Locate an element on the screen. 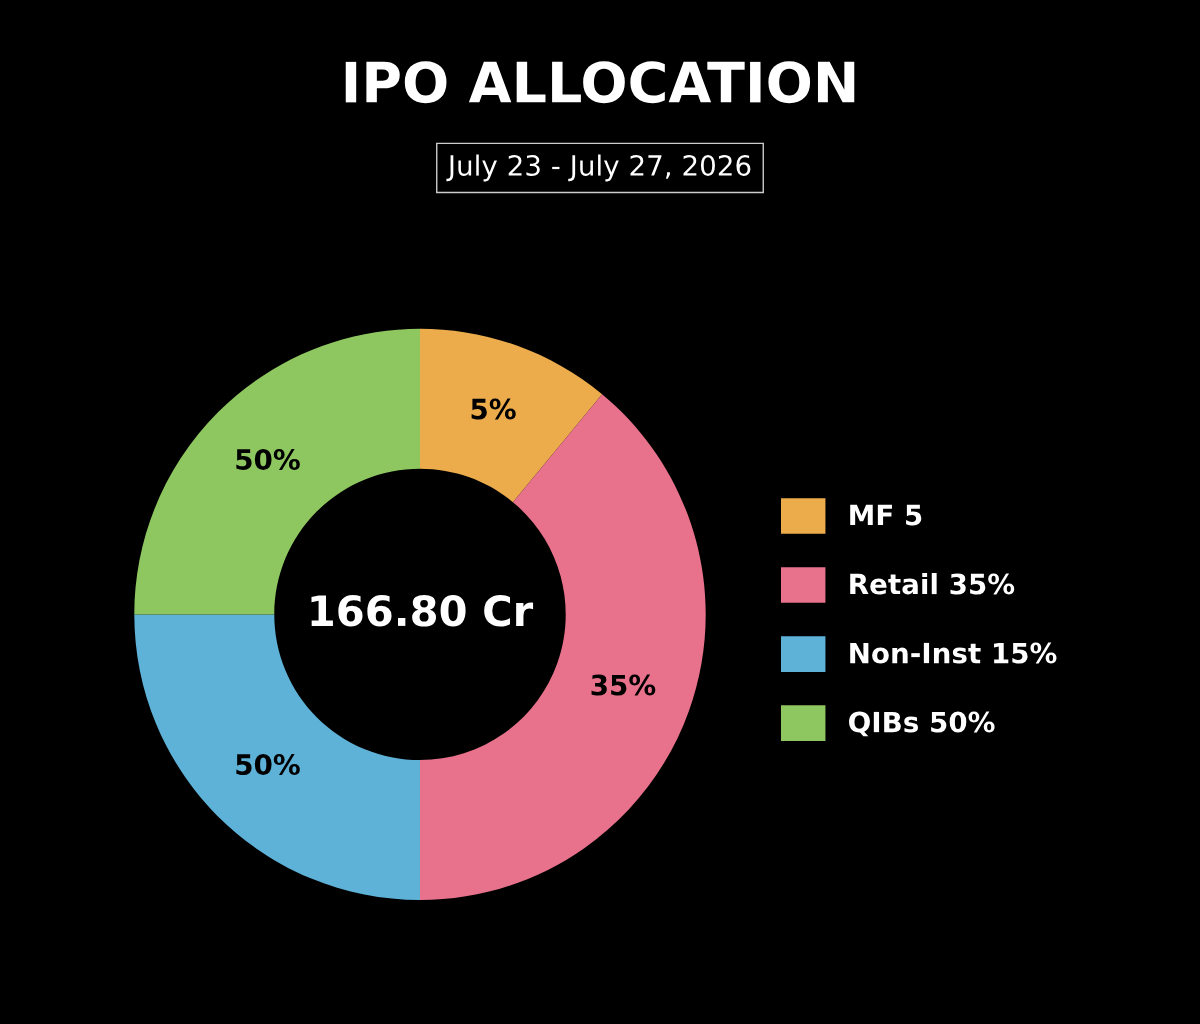 The image size is (1200, 1024). text: 166.80 Cr is located at coordinates (422, 610).